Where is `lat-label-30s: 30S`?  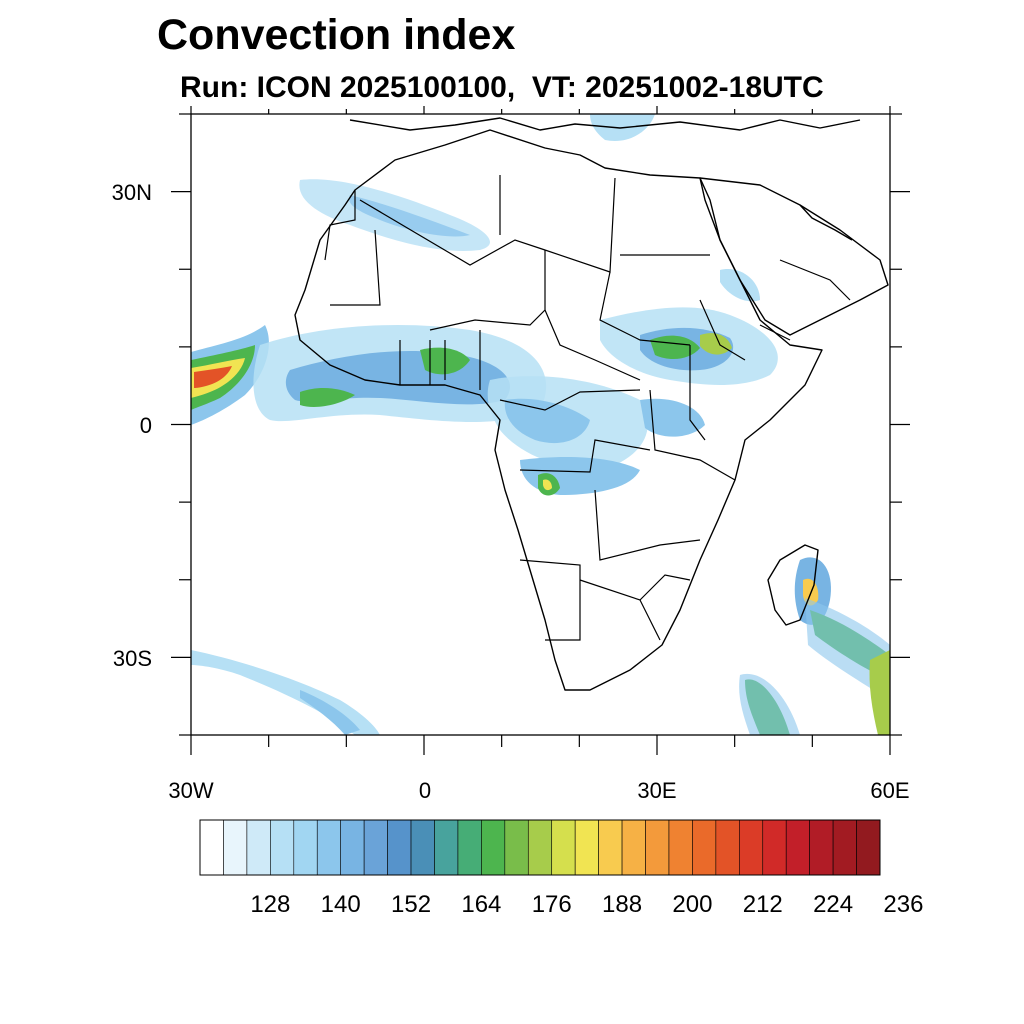 lat-label-30s: 30S is located at coordinates (132, 658).